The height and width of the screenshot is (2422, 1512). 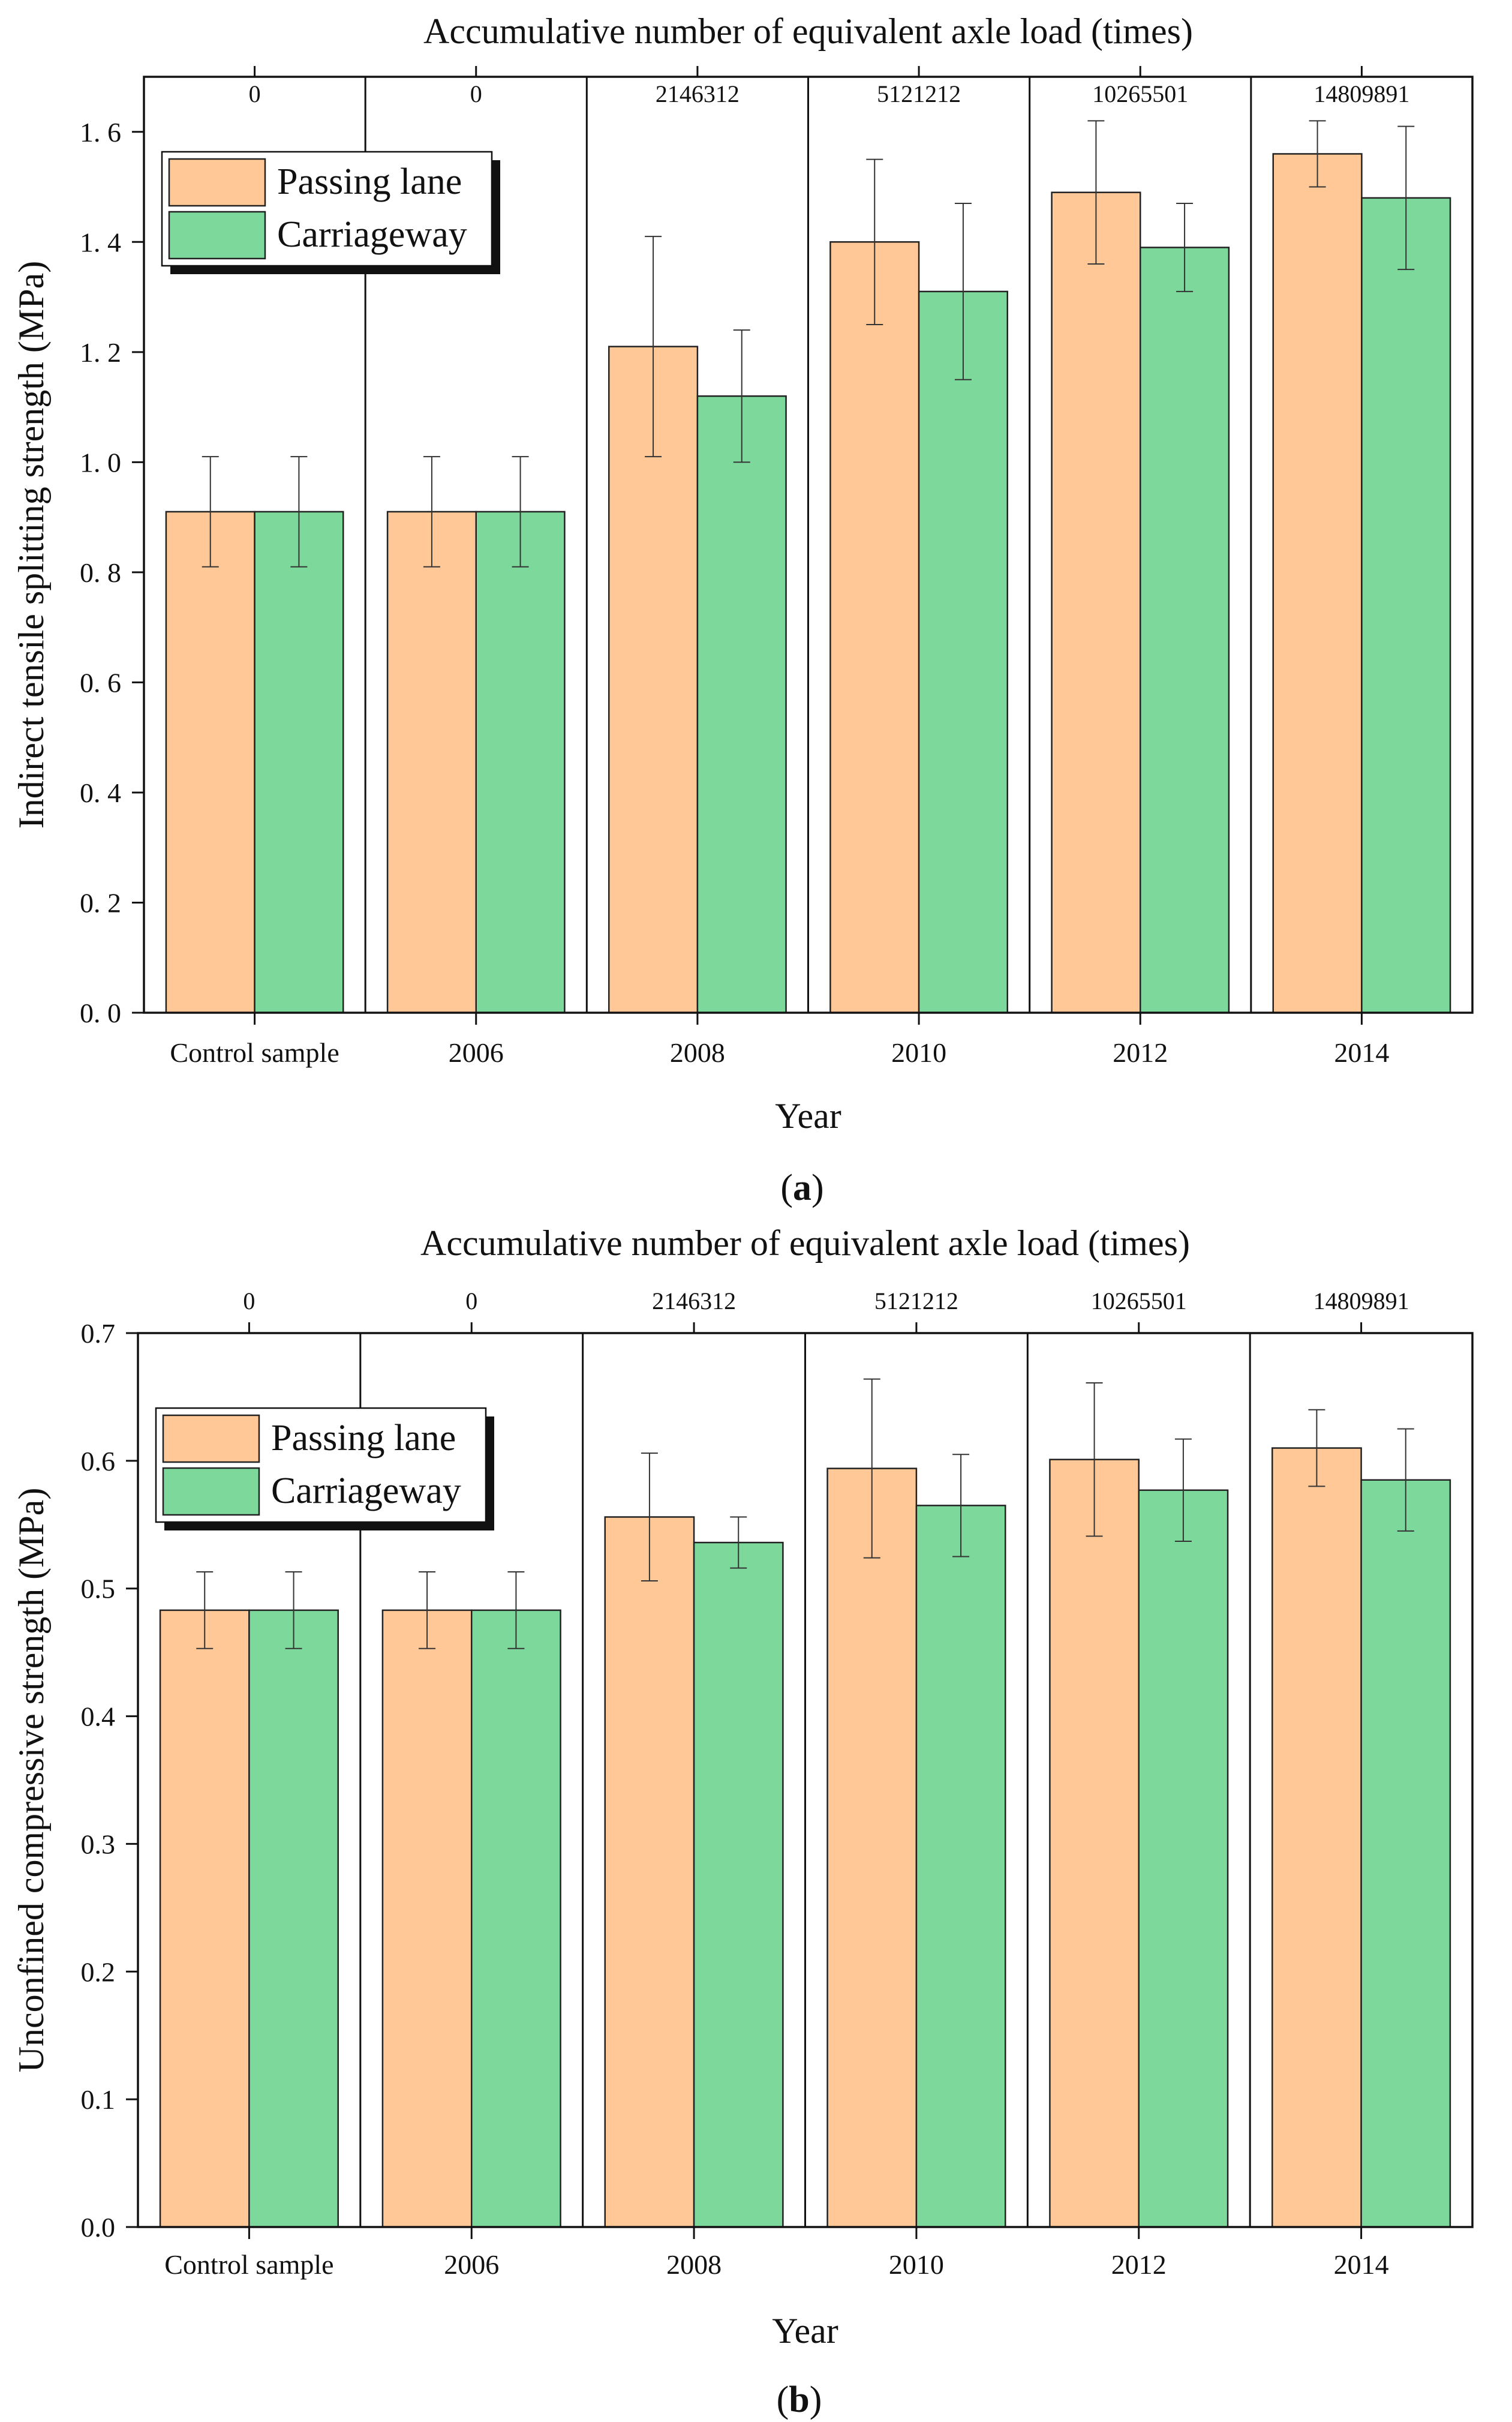 I want to click on panel-label: (a), so click(x=801, y=1188).